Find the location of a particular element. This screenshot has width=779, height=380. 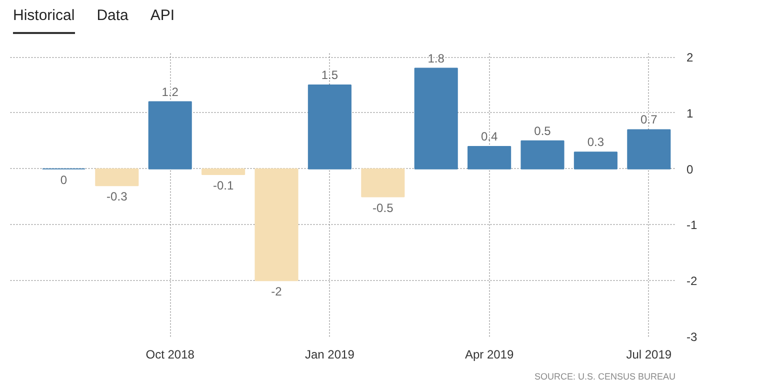

y-tick-label: 2 is located at coordinates (690, 57).